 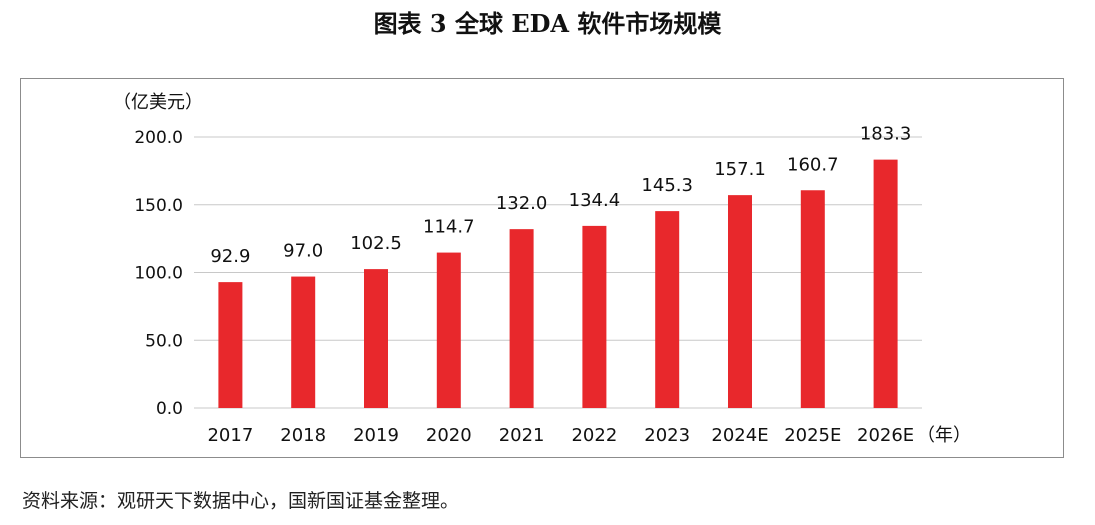 I want to click on y-tick-label: 100.0, so click(x=158, y=274).